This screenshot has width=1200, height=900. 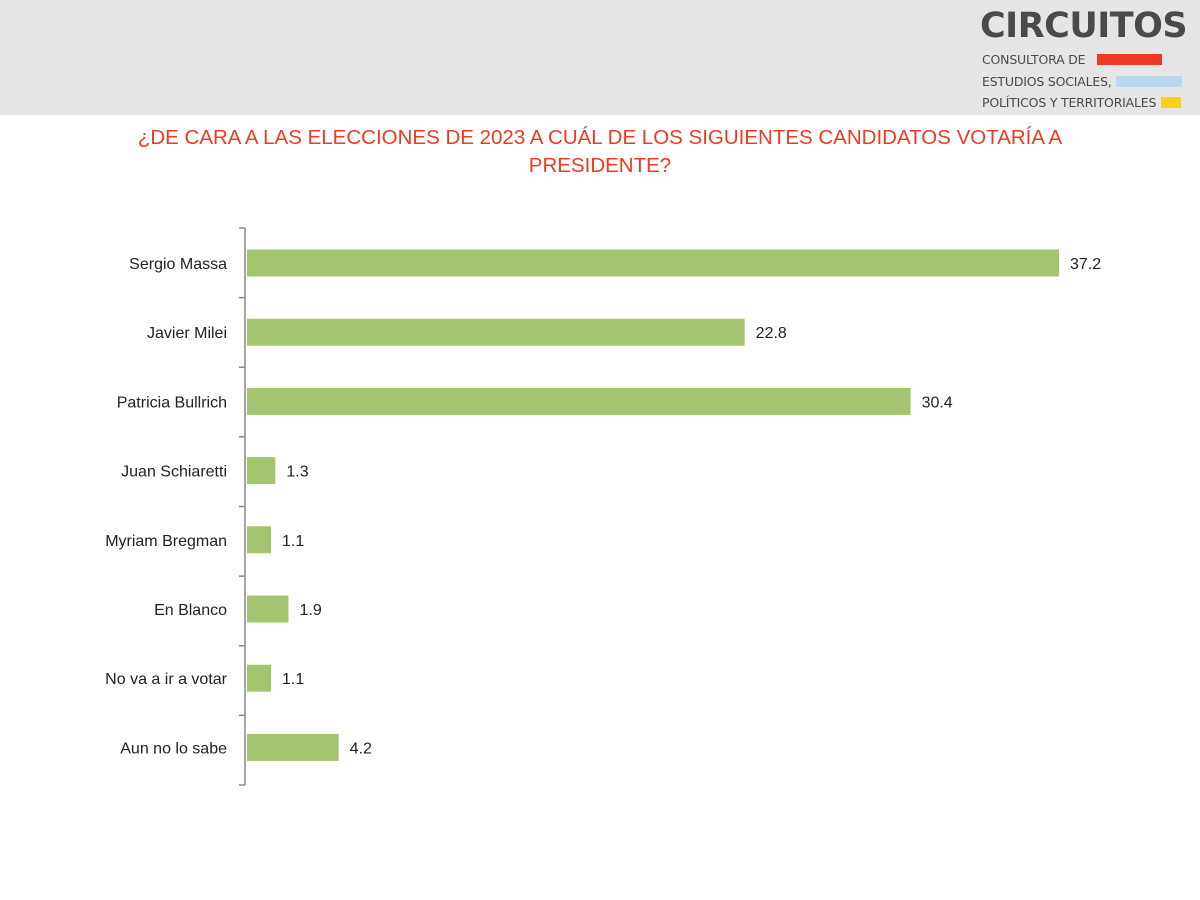 I want to click on logo-yellow-bar, so click(x=1171, y=102).